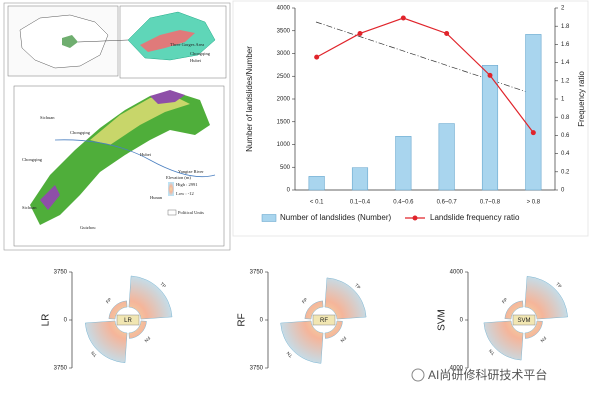 This screenshot has width=590, height=400. What do you see at coordinates (249, 99) in the screenshot?
I see `y-axis-label: Number of landslides/Number` at bounding box center [249, 99].